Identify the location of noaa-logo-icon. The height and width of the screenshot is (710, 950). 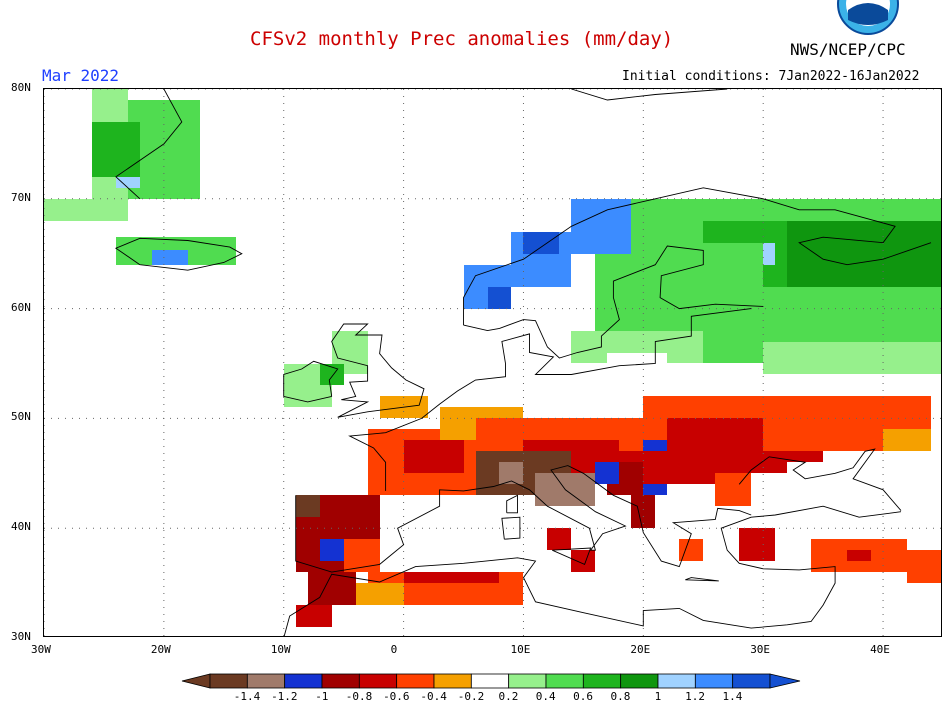
(868, 18).